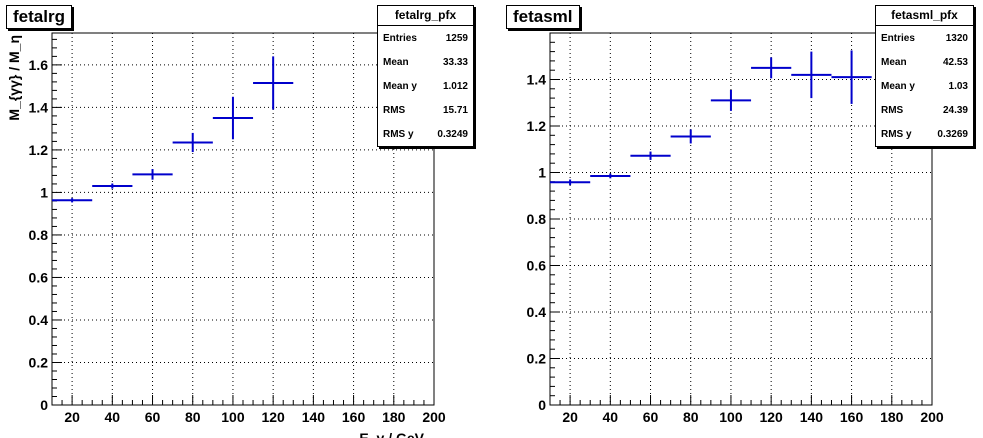  I want to click on x-axis-label: E_γ / GeV, so click(391, 434).